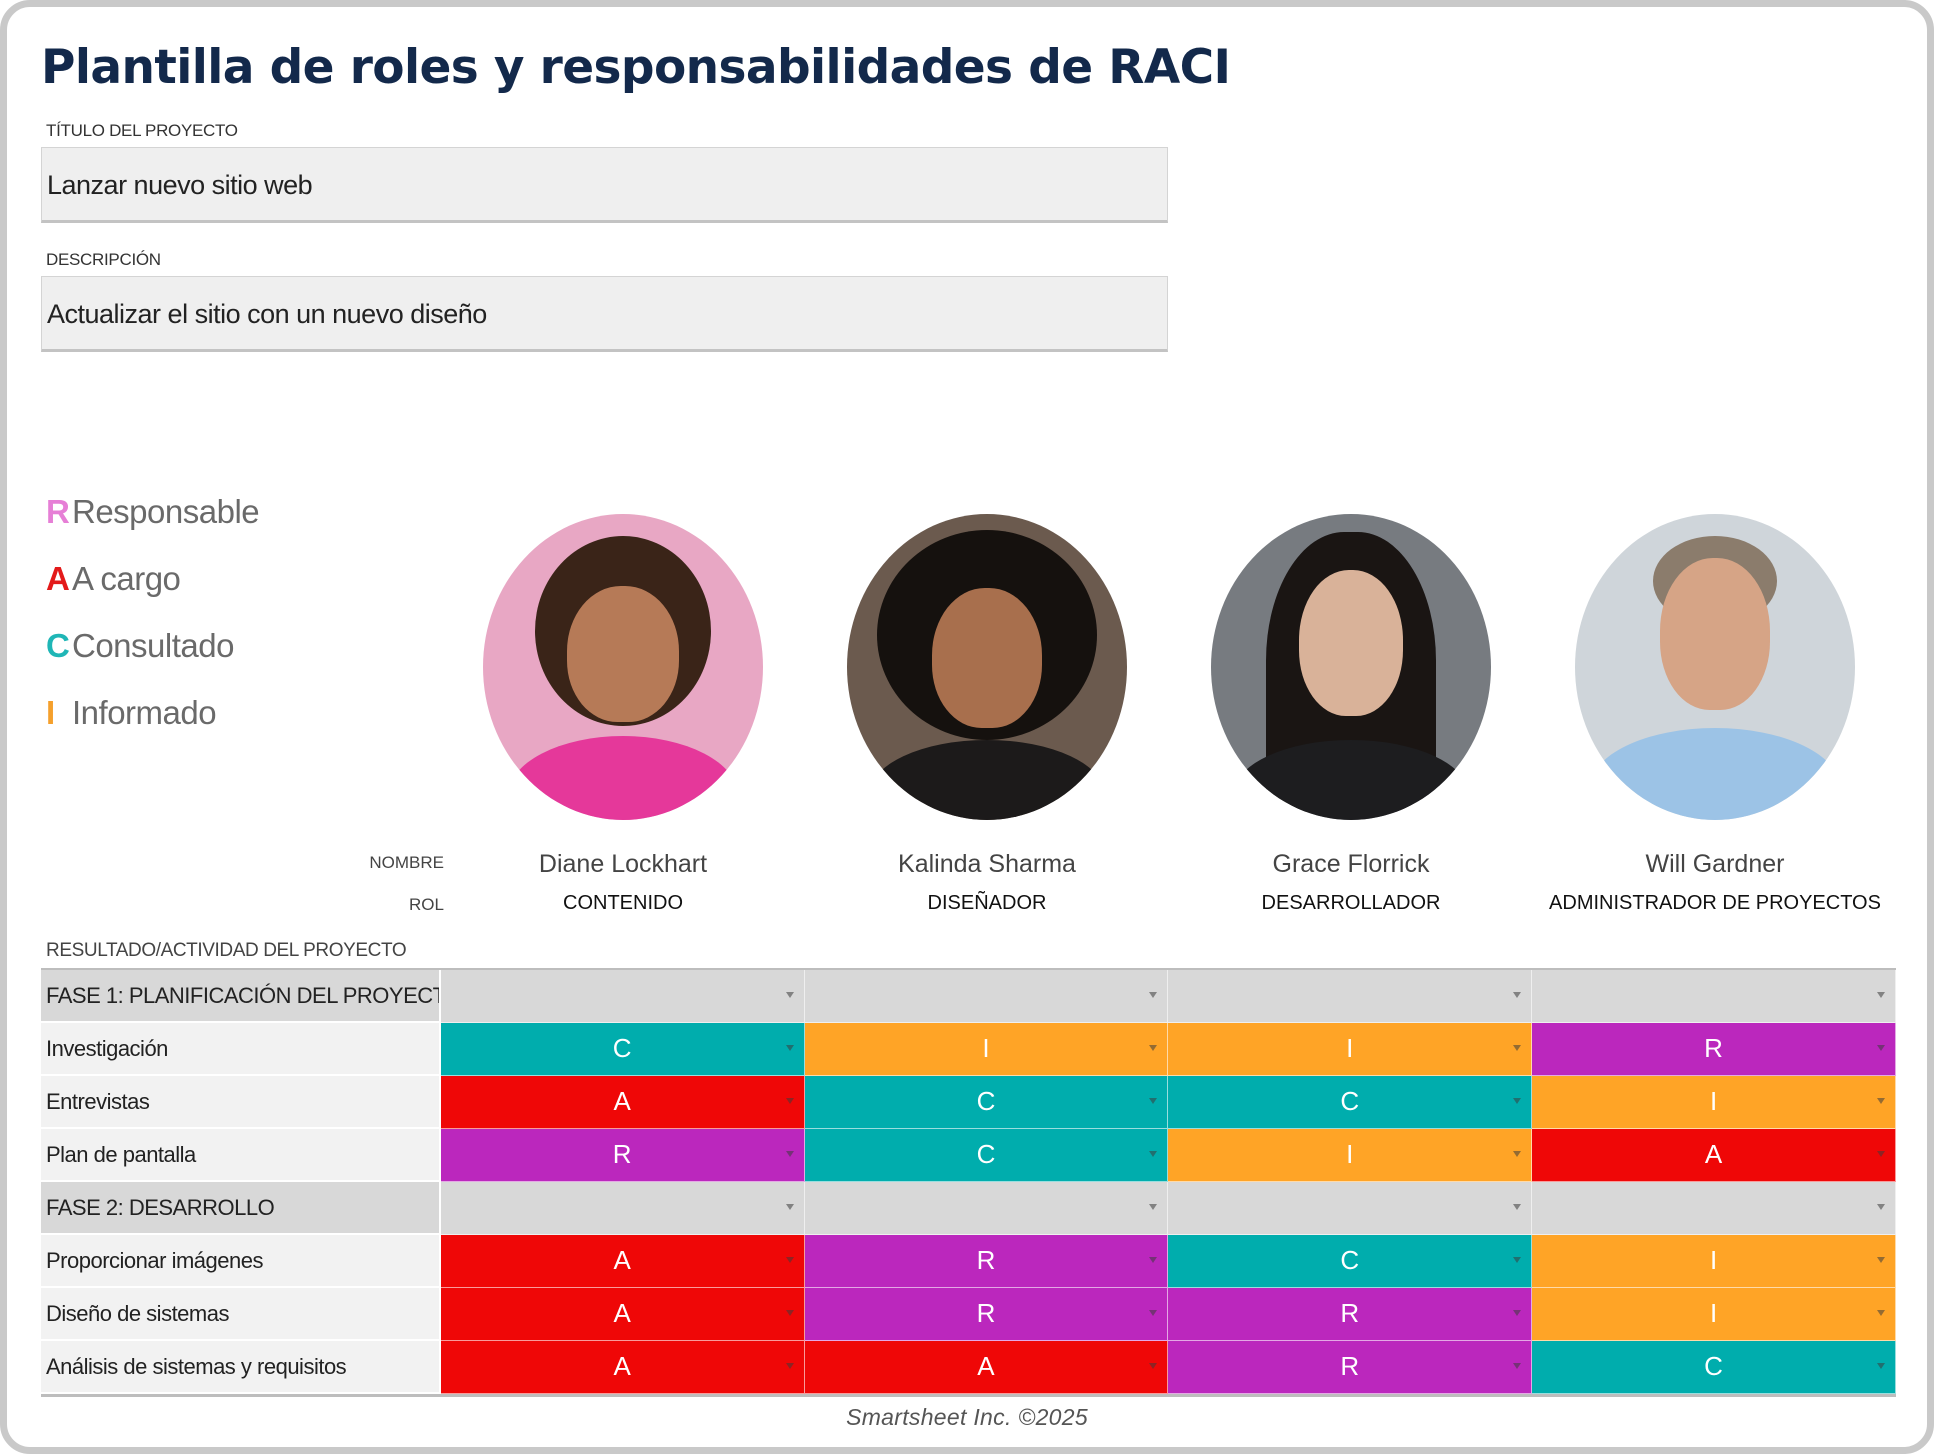  What do you see at coordinates (241, 1367) in the screenshot?
I see `activity-label: Análisis de sistemas y requisitos` at bounding box center [241, 1367].